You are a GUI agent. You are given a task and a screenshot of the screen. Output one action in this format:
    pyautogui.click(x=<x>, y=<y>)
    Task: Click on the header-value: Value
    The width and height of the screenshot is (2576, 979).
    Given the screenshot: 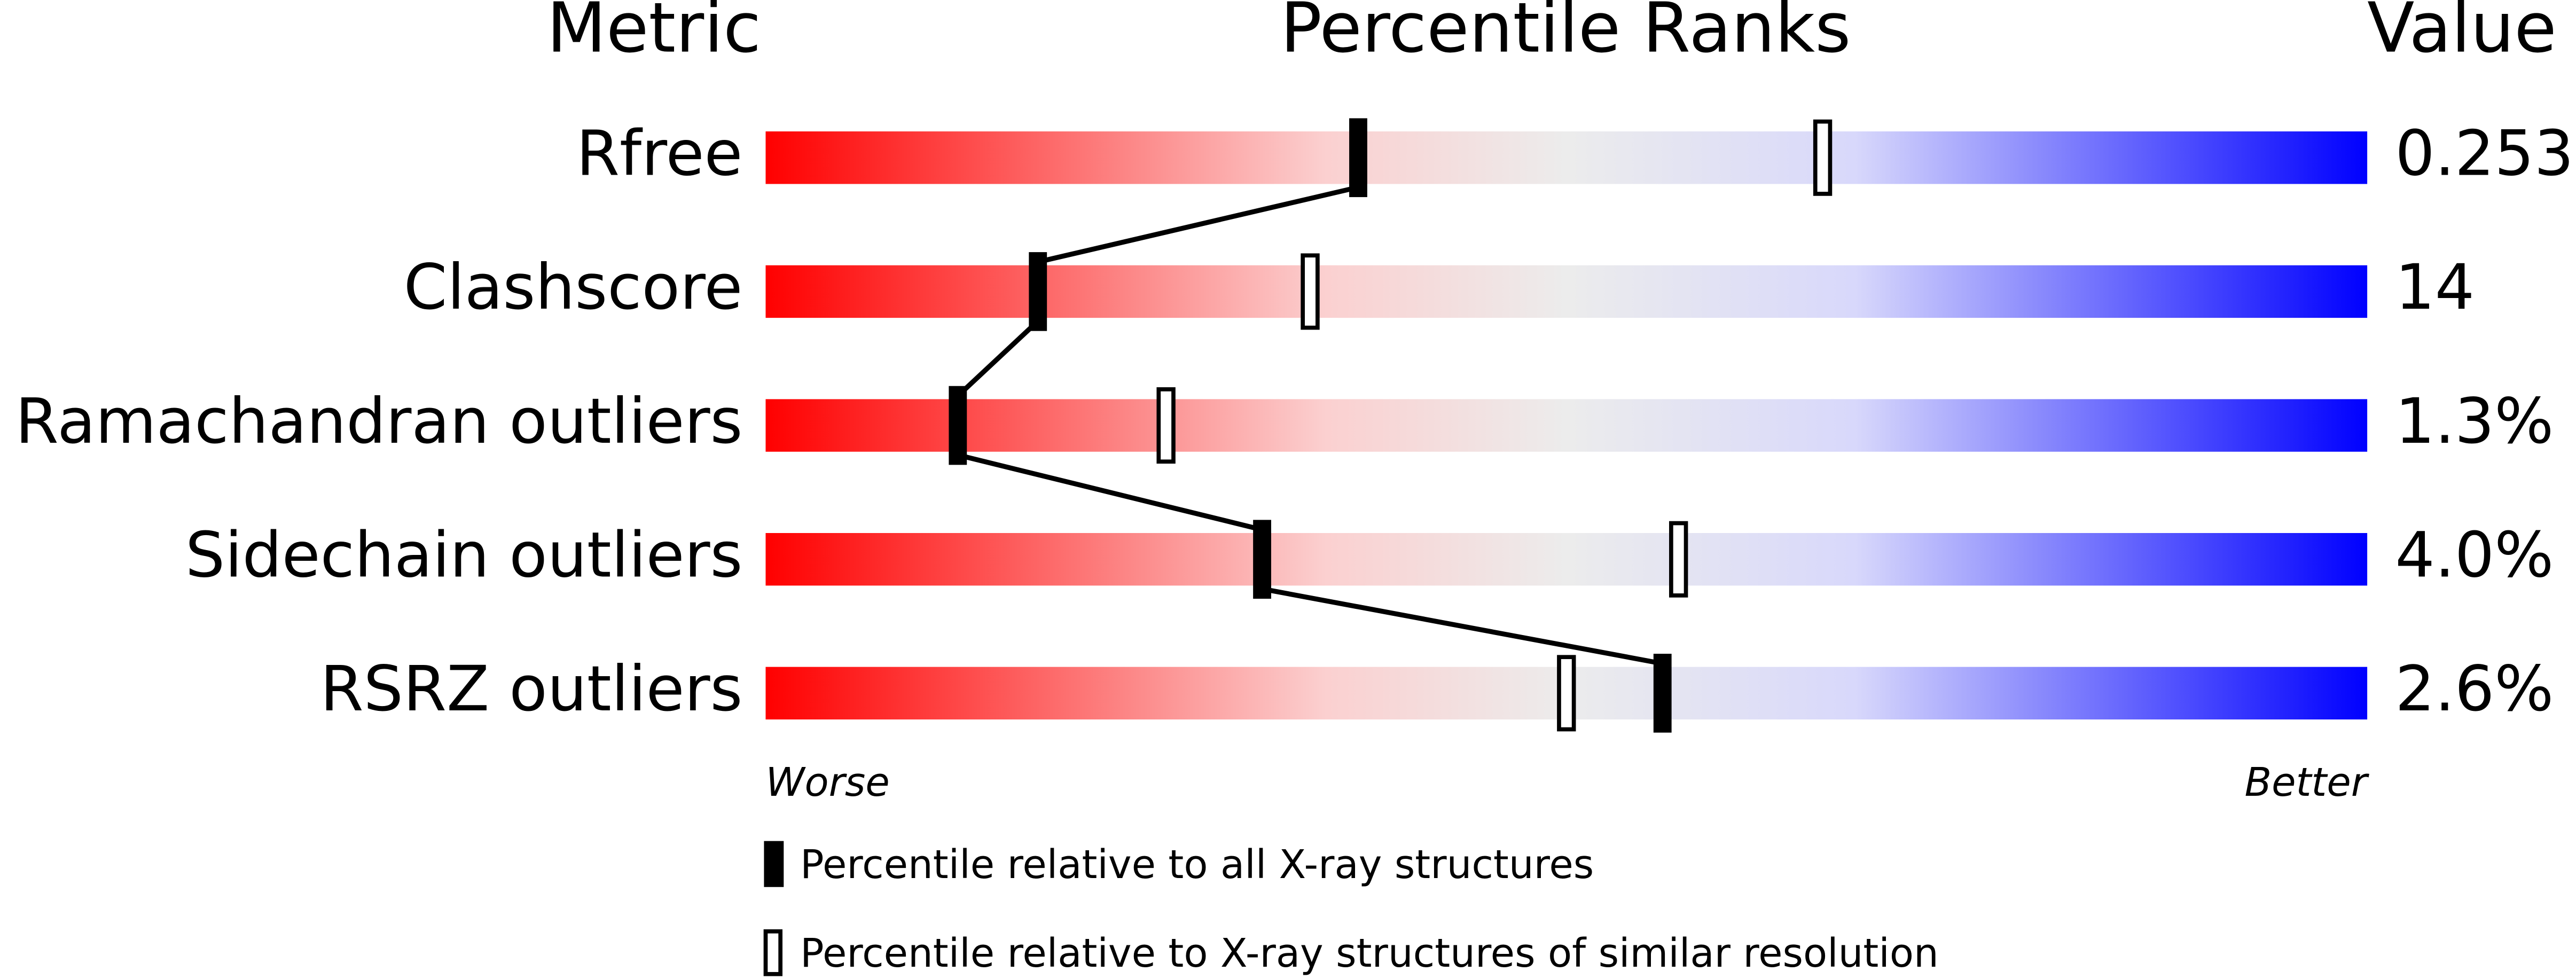 What is the action you would take?
    pyautogui.click(x=2462, y=34)
    